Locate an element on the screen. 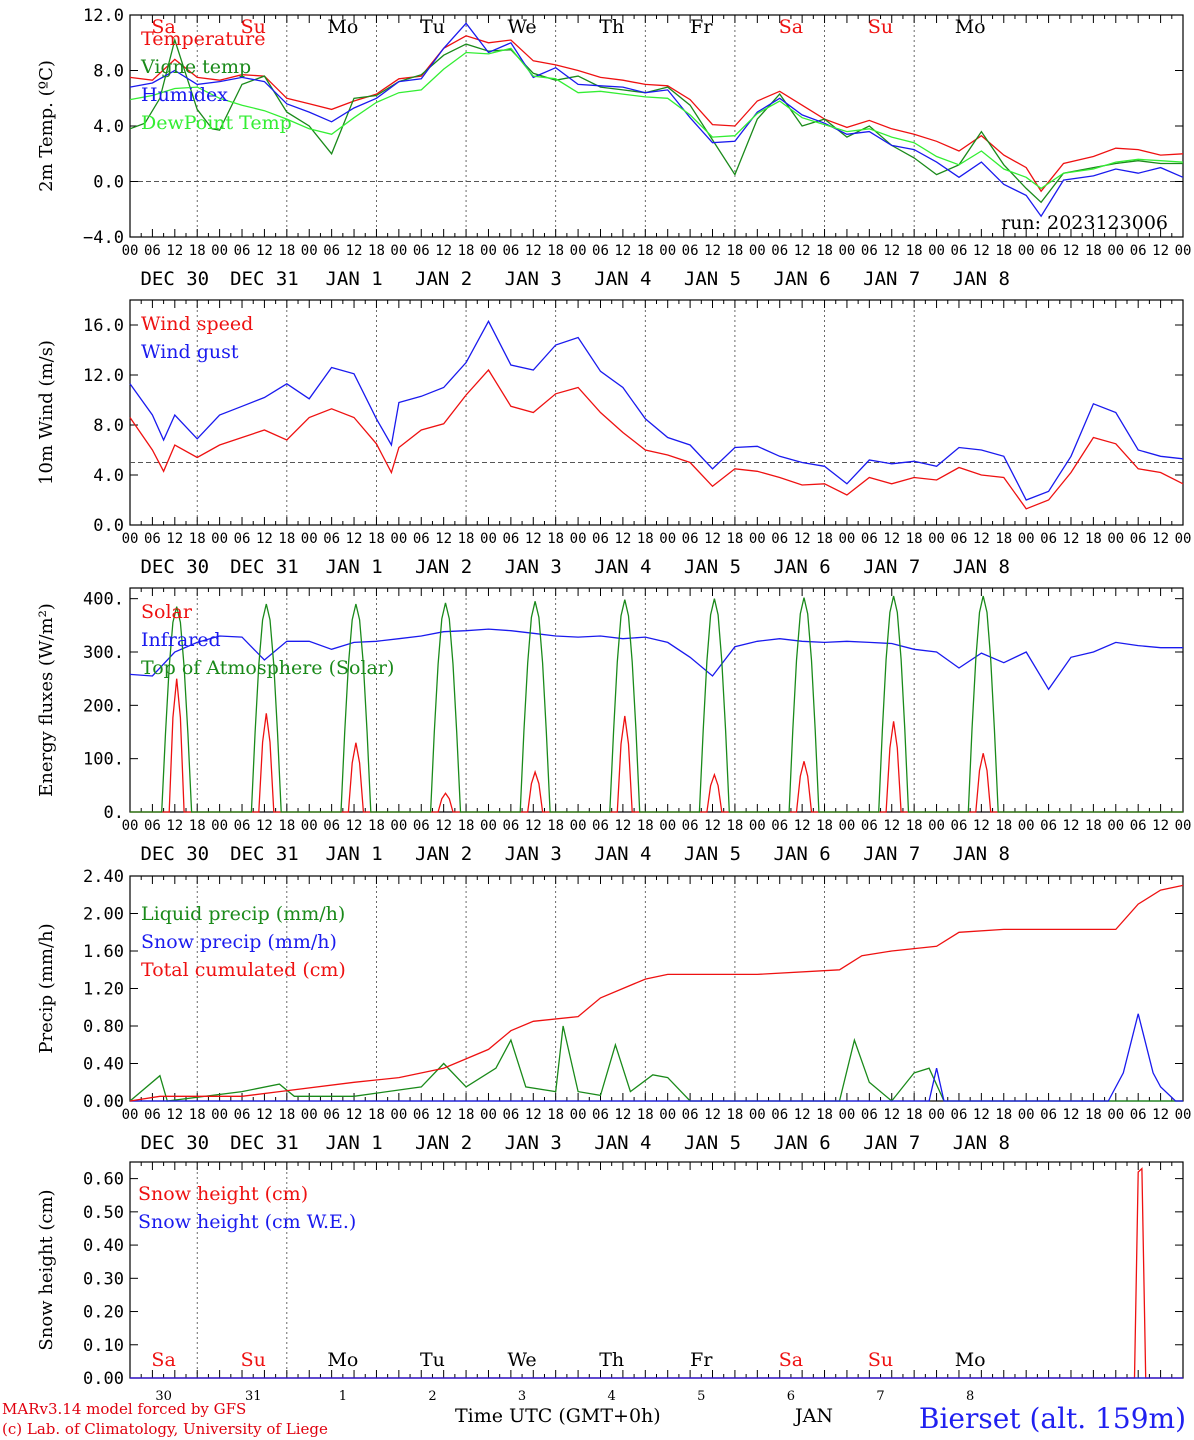 This screenshot has width=1194, height=1440. legend-infrared: Infrared is located at coordinates (181, 640).